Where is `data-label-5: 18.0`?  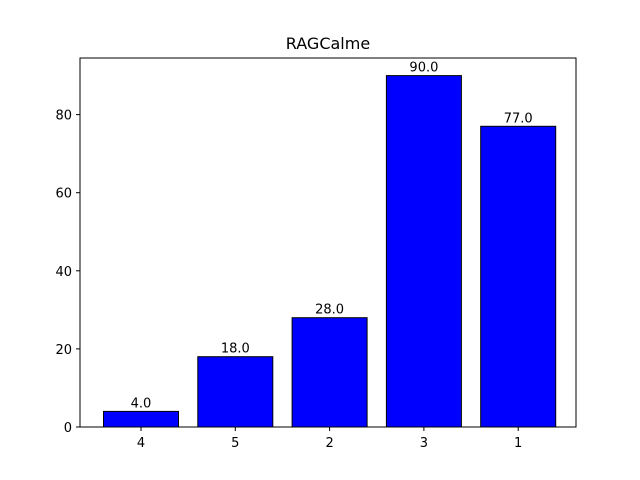 data-label-5: 18.0 is located at coordinates (235, 349).